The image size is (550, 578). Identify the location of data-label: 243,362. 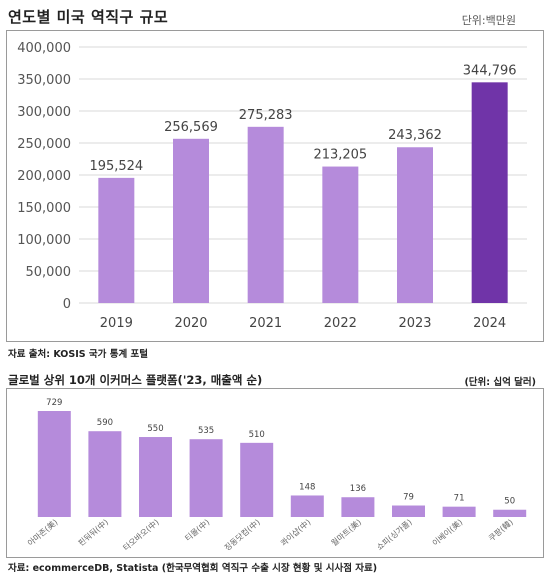
(415, 135).